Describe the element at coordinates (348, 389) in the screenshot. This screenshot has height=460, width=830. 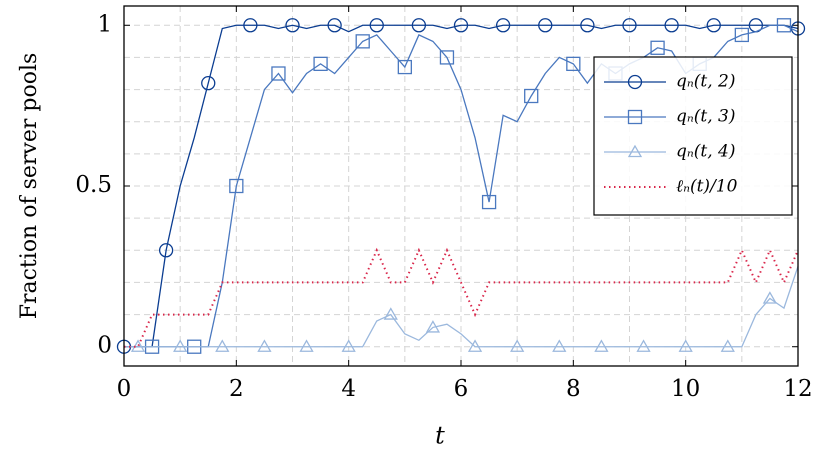
I see `x-tick-label: 4` at that location.